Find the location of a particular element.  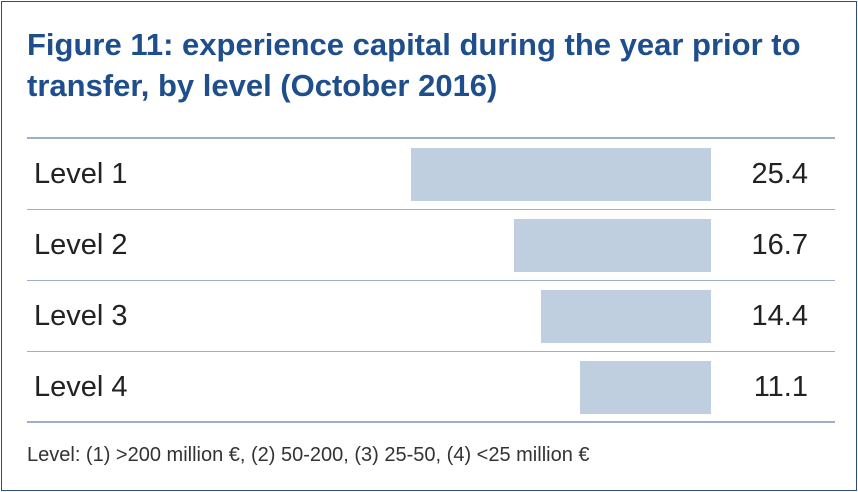

bar-label: Level 4 is located at coordinates (81, 387).